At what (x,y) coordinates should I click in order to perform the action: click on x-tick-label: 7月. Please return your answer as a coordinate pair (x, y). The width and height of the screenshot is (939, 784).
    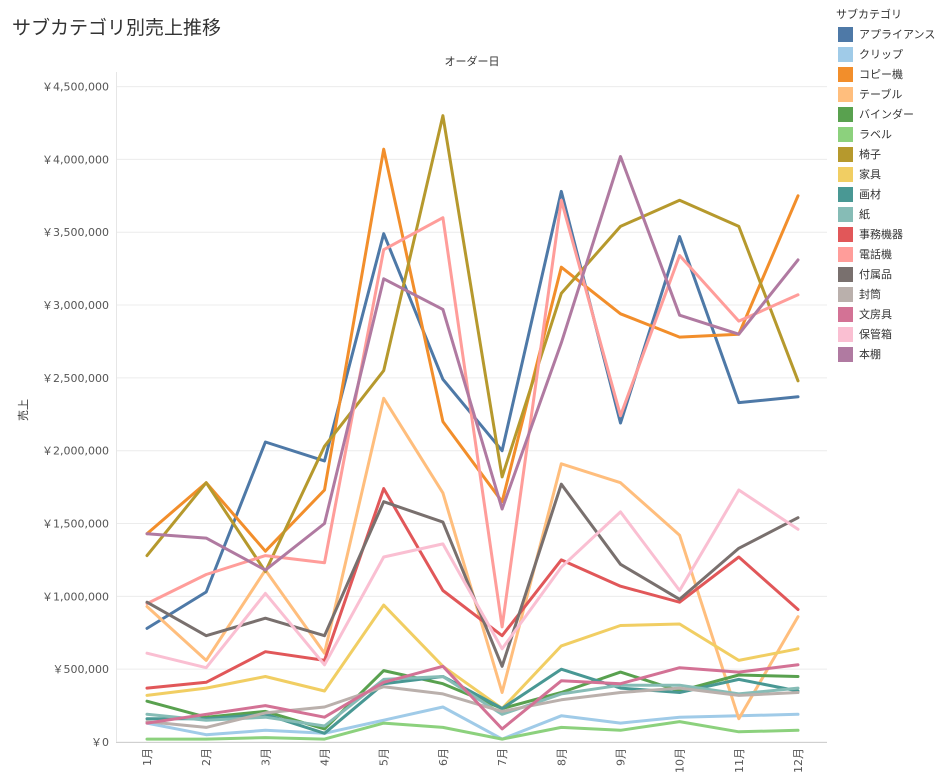
    Looking at the image, I should click on (502, 757).